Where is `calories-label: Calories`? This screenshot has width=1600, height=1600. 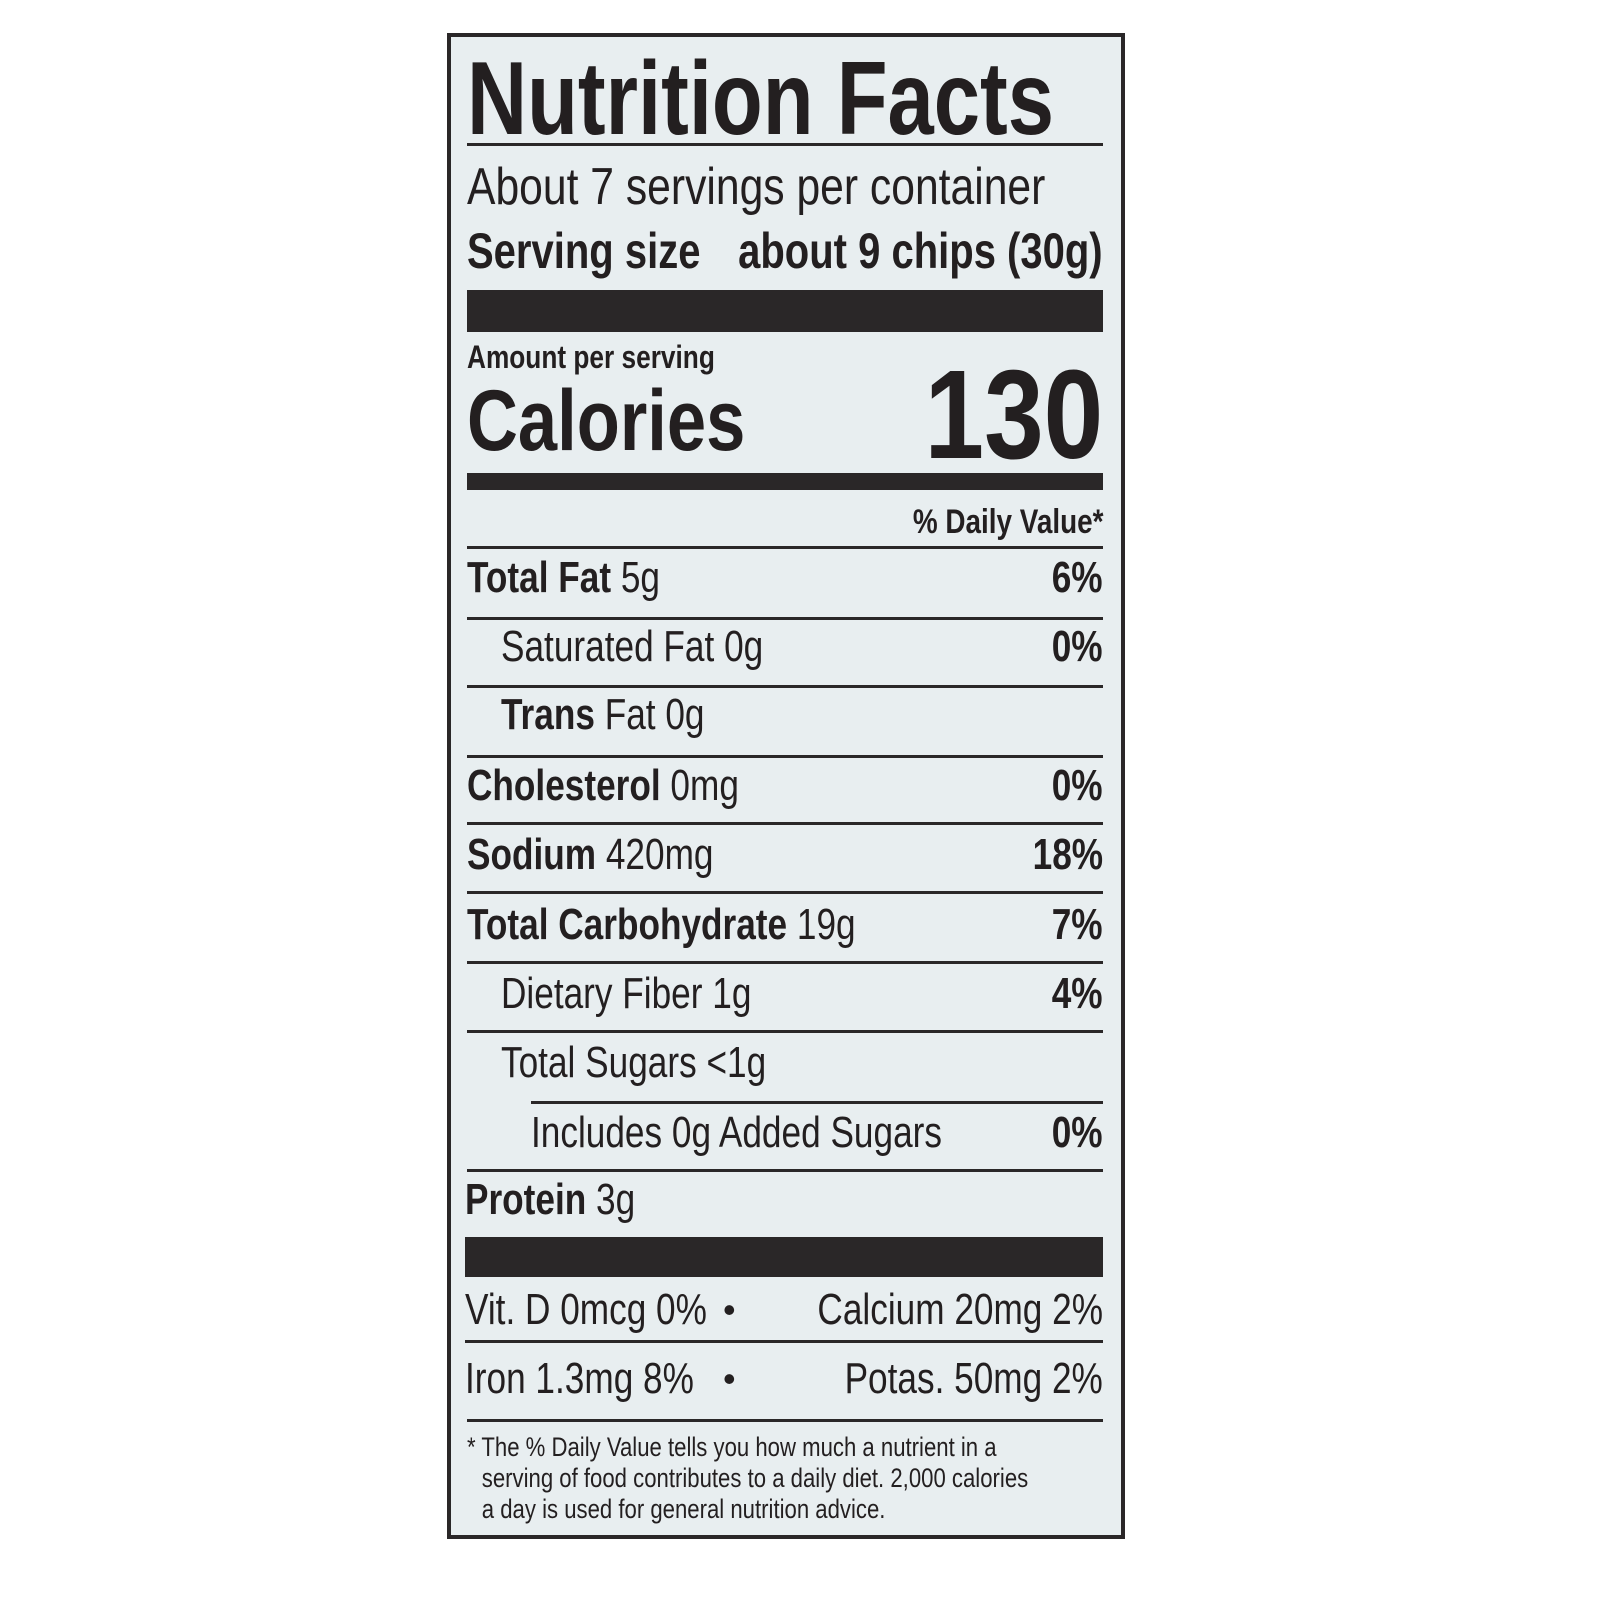 calories-label: Calories is located at coordinates (606, 421).